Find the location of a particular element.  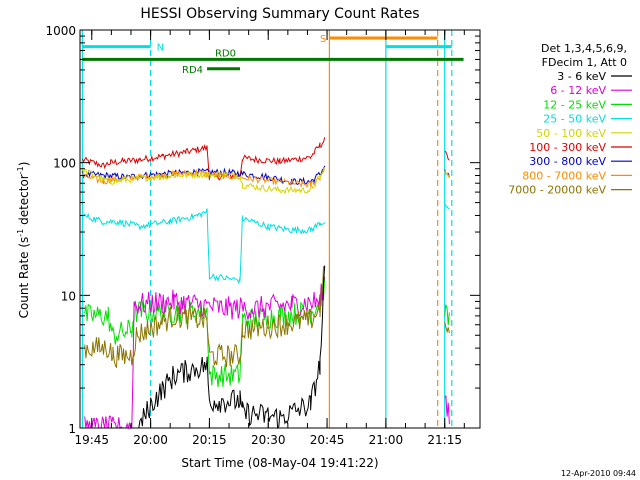

y-tick-label: 100 is located at coordinates (64, 164).